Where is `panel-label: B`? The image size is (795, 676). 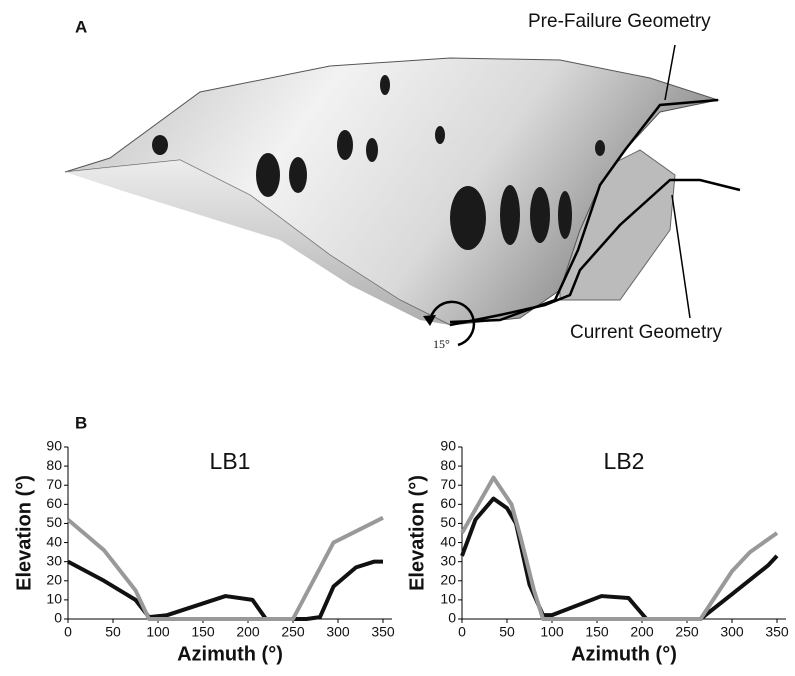 panel-label: B is located at coordinates (81, 422).